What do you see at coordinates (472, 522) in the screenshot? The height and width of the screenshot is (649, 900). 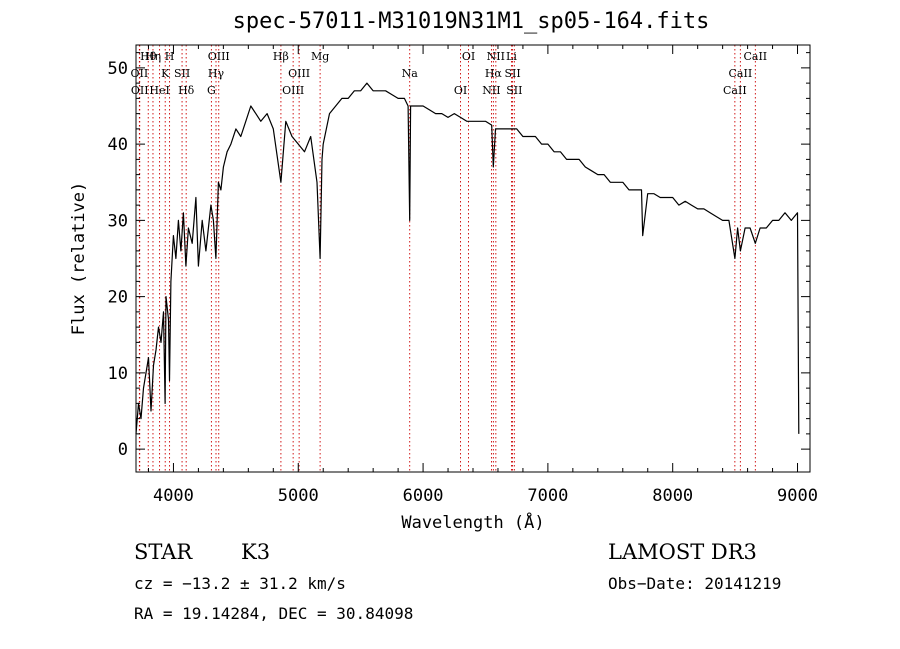 I see `x-axis-label: Wavelength (Å)` at bounding box center [472, 522].